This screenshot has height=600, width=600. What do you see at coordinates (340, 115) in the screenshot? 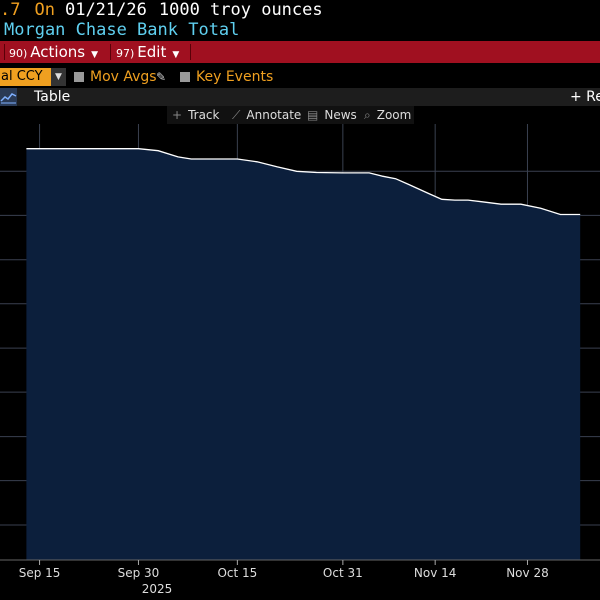
I see `news-label: News` at bounding box center [340, 115].